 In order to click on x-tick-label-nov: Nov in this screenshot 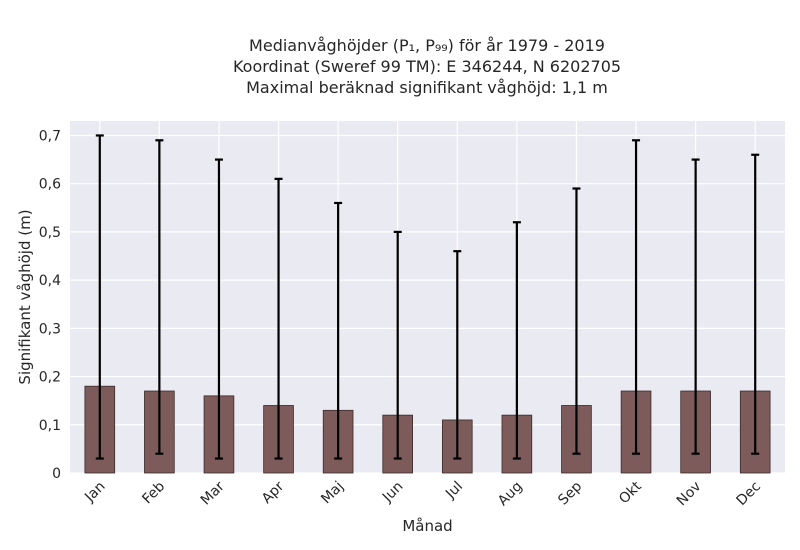, I will do `click(689, 494)`.